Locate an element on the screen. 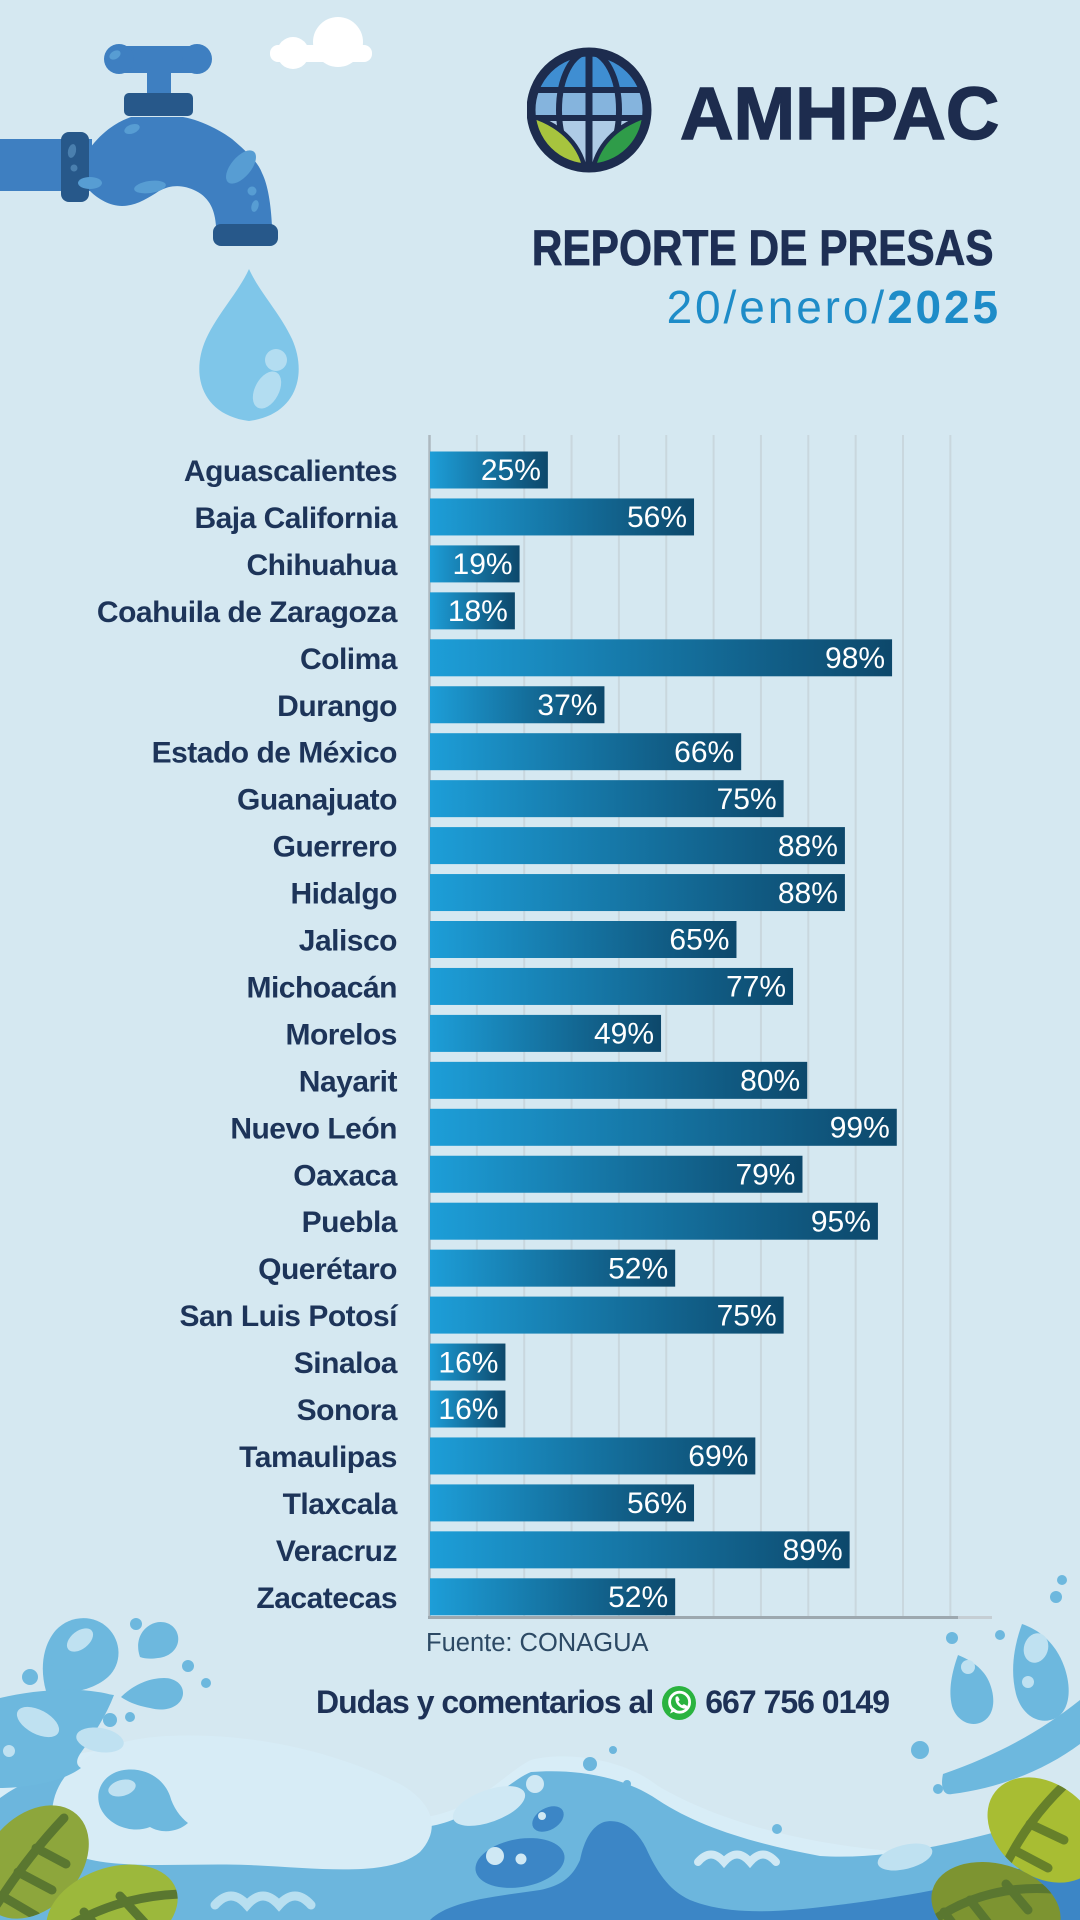  svg-text: Nuevo León is located at coordinates (313, 1128).